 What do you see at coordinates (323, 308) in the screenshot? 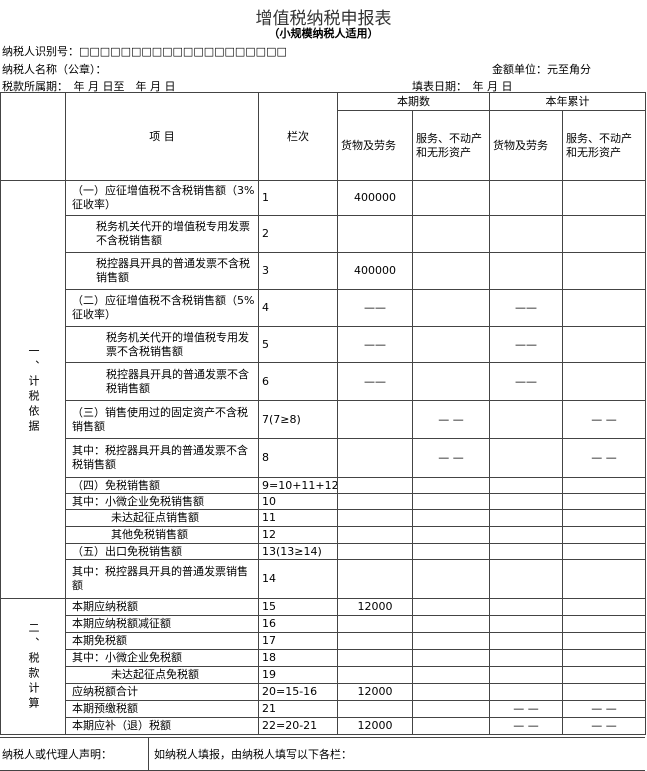
I see `row: （二）应征增值税不含税销售额（5%征收率） 4 —— ——` at bounding box center [323, 308].